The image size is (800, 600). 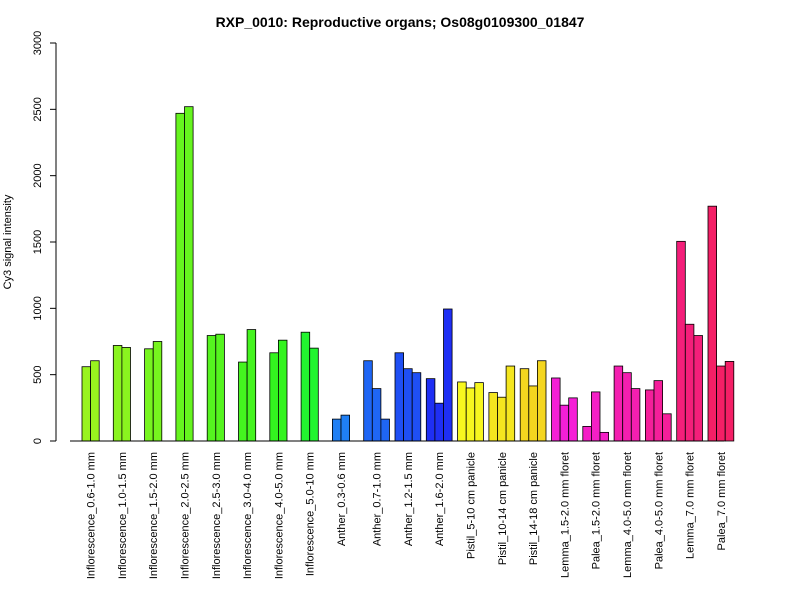 I want to click on x-tick-label: Anther_1.6-2.0 mm, so click(x=440, y=499).